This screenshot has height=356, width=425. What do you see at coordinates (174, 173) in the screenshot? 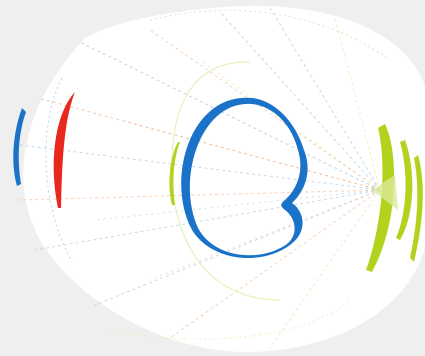
I see `lime-small-arc` at bounding box center [174, 173].